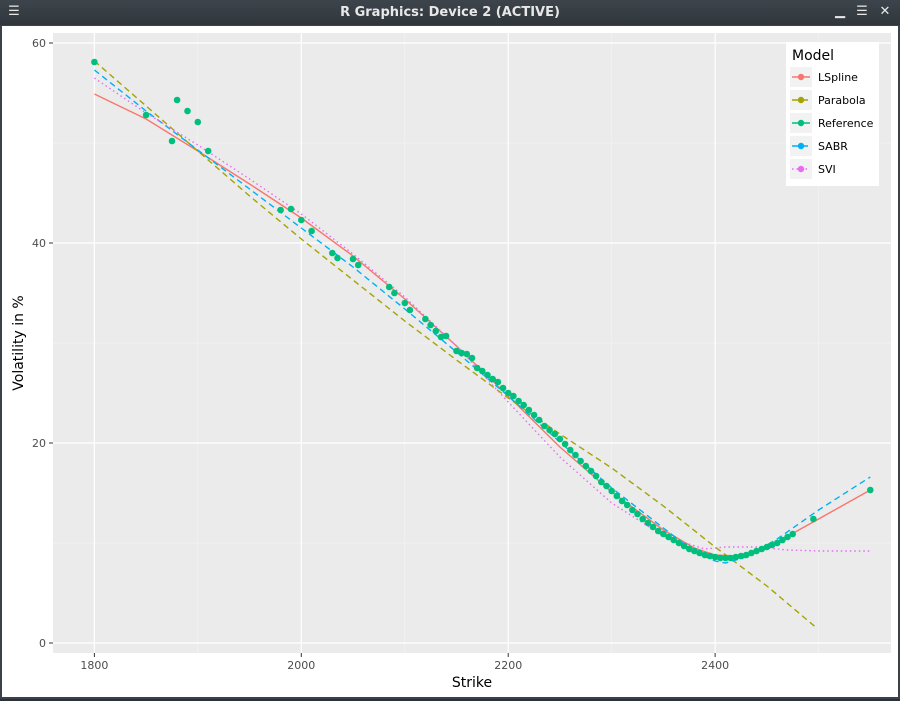 Image resolution: width=900 pixels, height=701 pixels. What do you see at coordinates (846, 123) in the screenshot?
I see `legend-label-reference: Reference` at bounding box center [846, 123].